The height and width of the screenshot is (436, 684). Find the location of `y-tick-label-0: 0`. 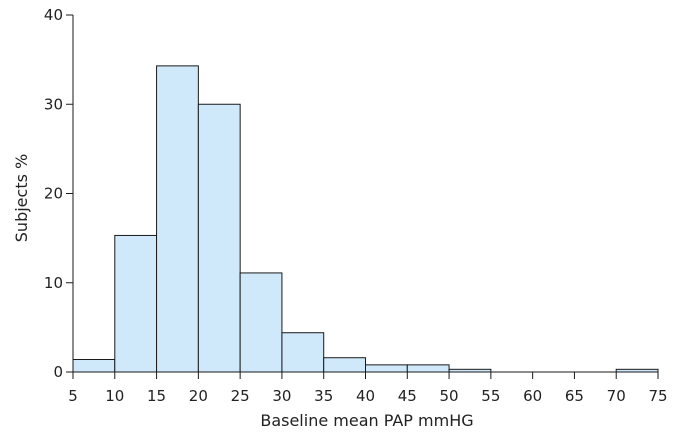

y-tick-label-0: 0 is located at coordinates (58, 372).